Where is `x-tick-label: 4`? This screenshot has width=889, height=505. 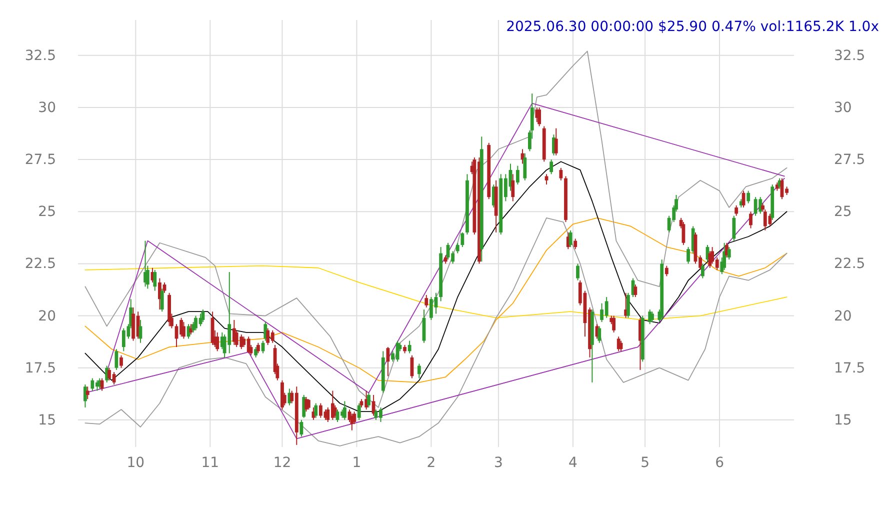 x-tick-label: 4 is located at coordinates (573, 462).